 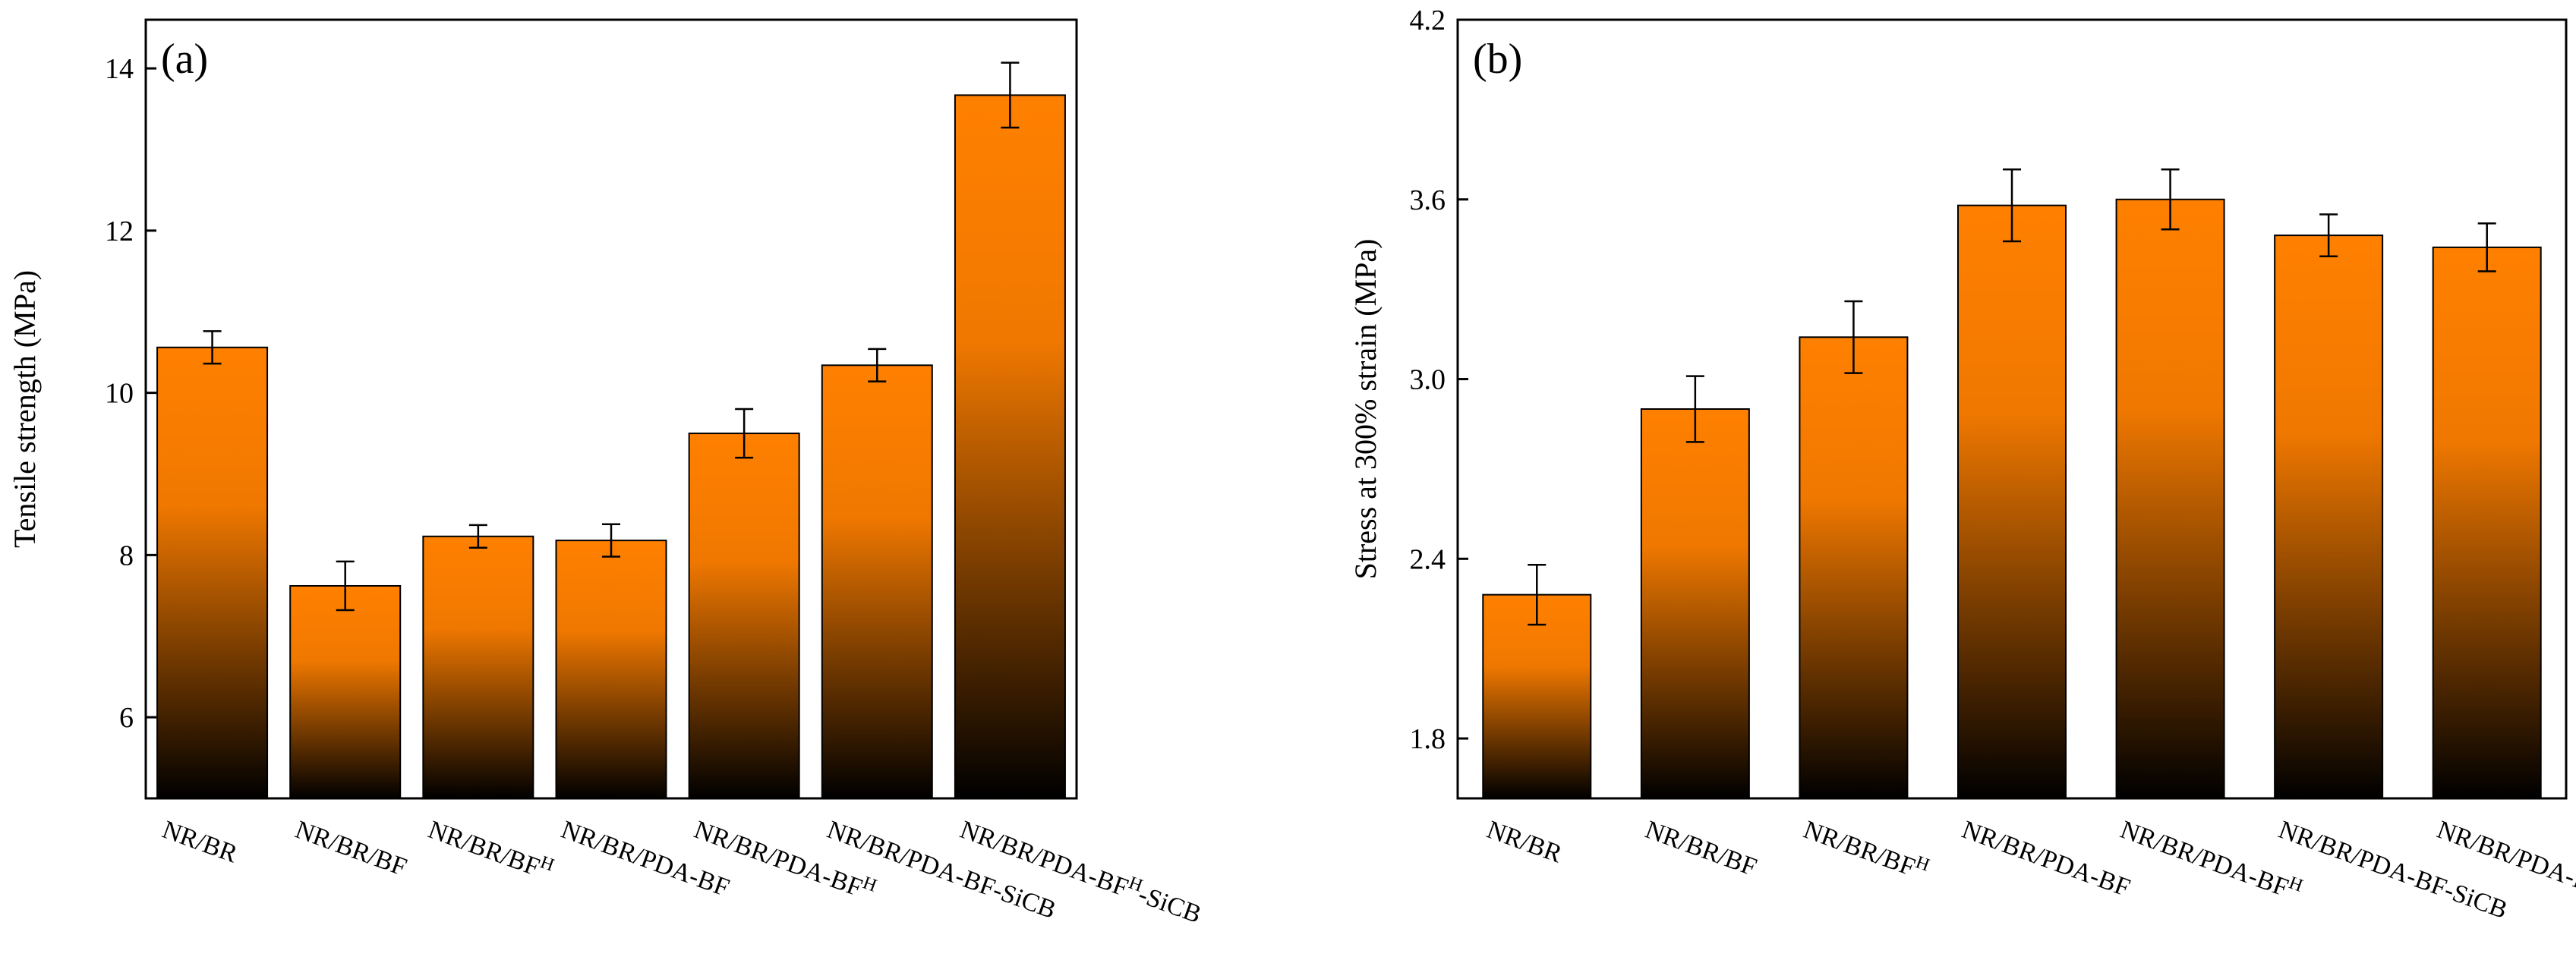 What do you see at coordinates (119, 69) in the screenshot?
I see `y-tick-label: 14` at bounding box center [119, 69].